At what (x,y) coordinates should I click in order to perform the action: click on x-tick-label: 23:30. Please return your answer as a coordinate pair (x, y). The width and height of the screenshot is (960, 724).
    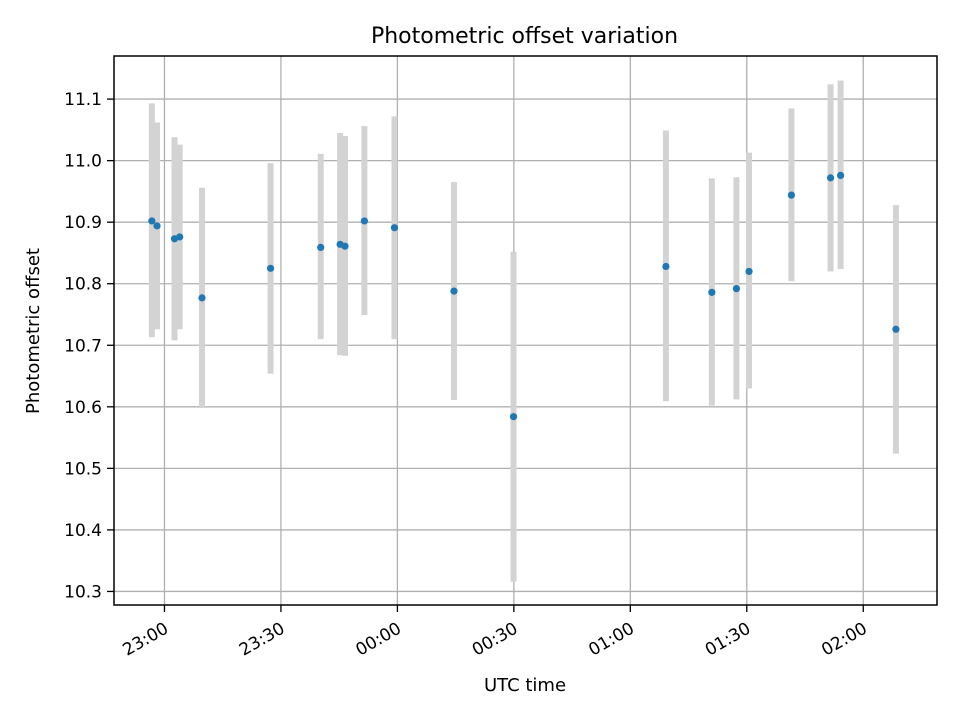
    Looking at the image, I should click on (262, 640).